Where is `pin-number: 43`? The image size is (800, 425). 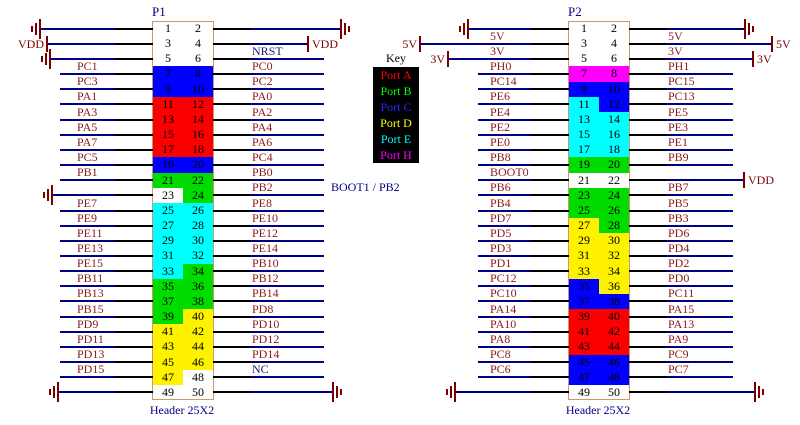
pin-number: 43 is located at coordinates (584, 346).